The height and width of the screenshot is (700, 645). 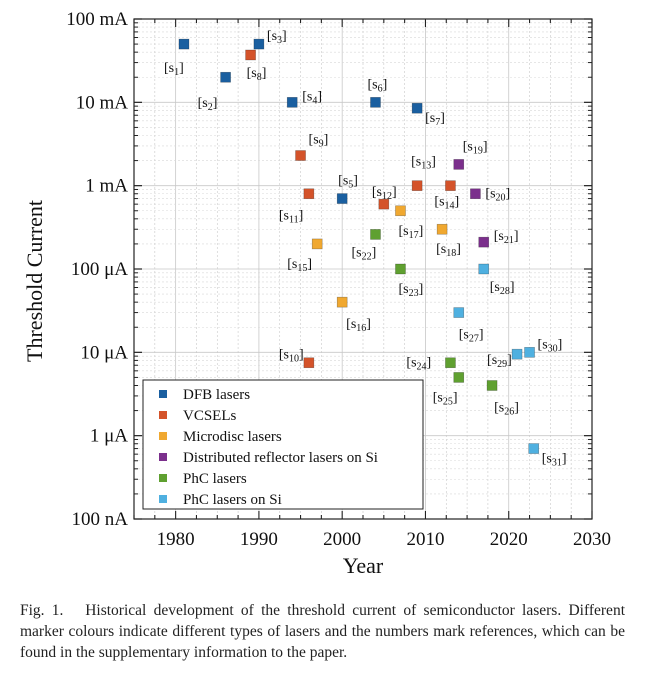 What do you see at coordinates (363, 253) in the screenshot?
I see `ref-label-s22: [s22]` at bounding box center [363, 253].